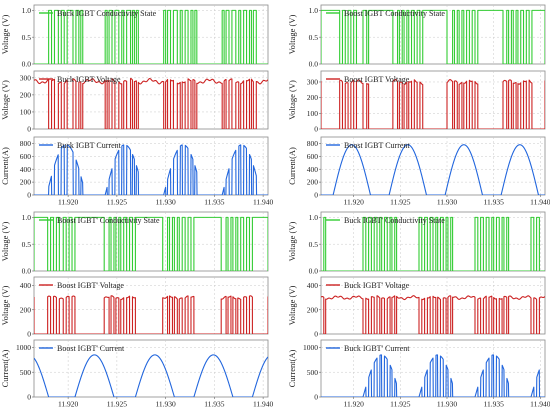  What do you see at coordinates (134, 102) in the screenshot?
I see `chart-panel: Buck IGBT Voltage 0 100 200 300 Voltage (V)` at bounding box center [134, 102].